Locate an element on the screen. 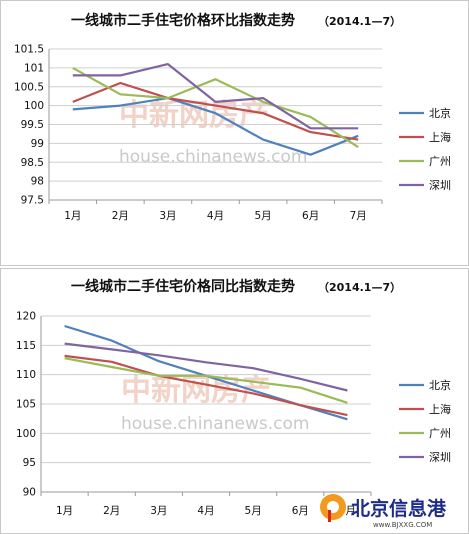 The width and height of the screenshot is (469, 534). mom-x-tick-label: 6月 is located at coordinates (310, 216).